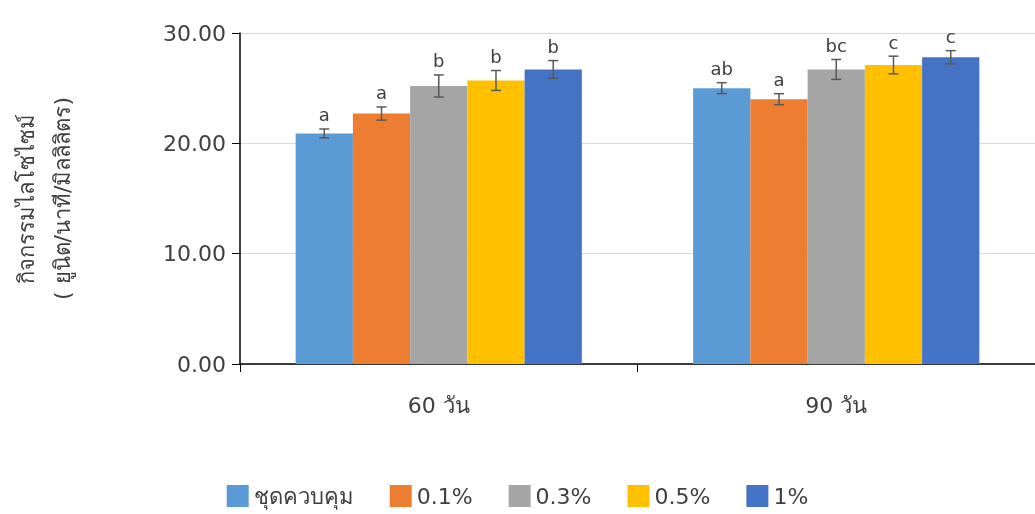  What do you see at coordinates (44, 198) in the screenshot?
I see `y-axis-title: กิจกรรมไลโซไซม์ ( ยูนิต/นาที/มิลลิลิตร)` at bounding box center [44, 198].